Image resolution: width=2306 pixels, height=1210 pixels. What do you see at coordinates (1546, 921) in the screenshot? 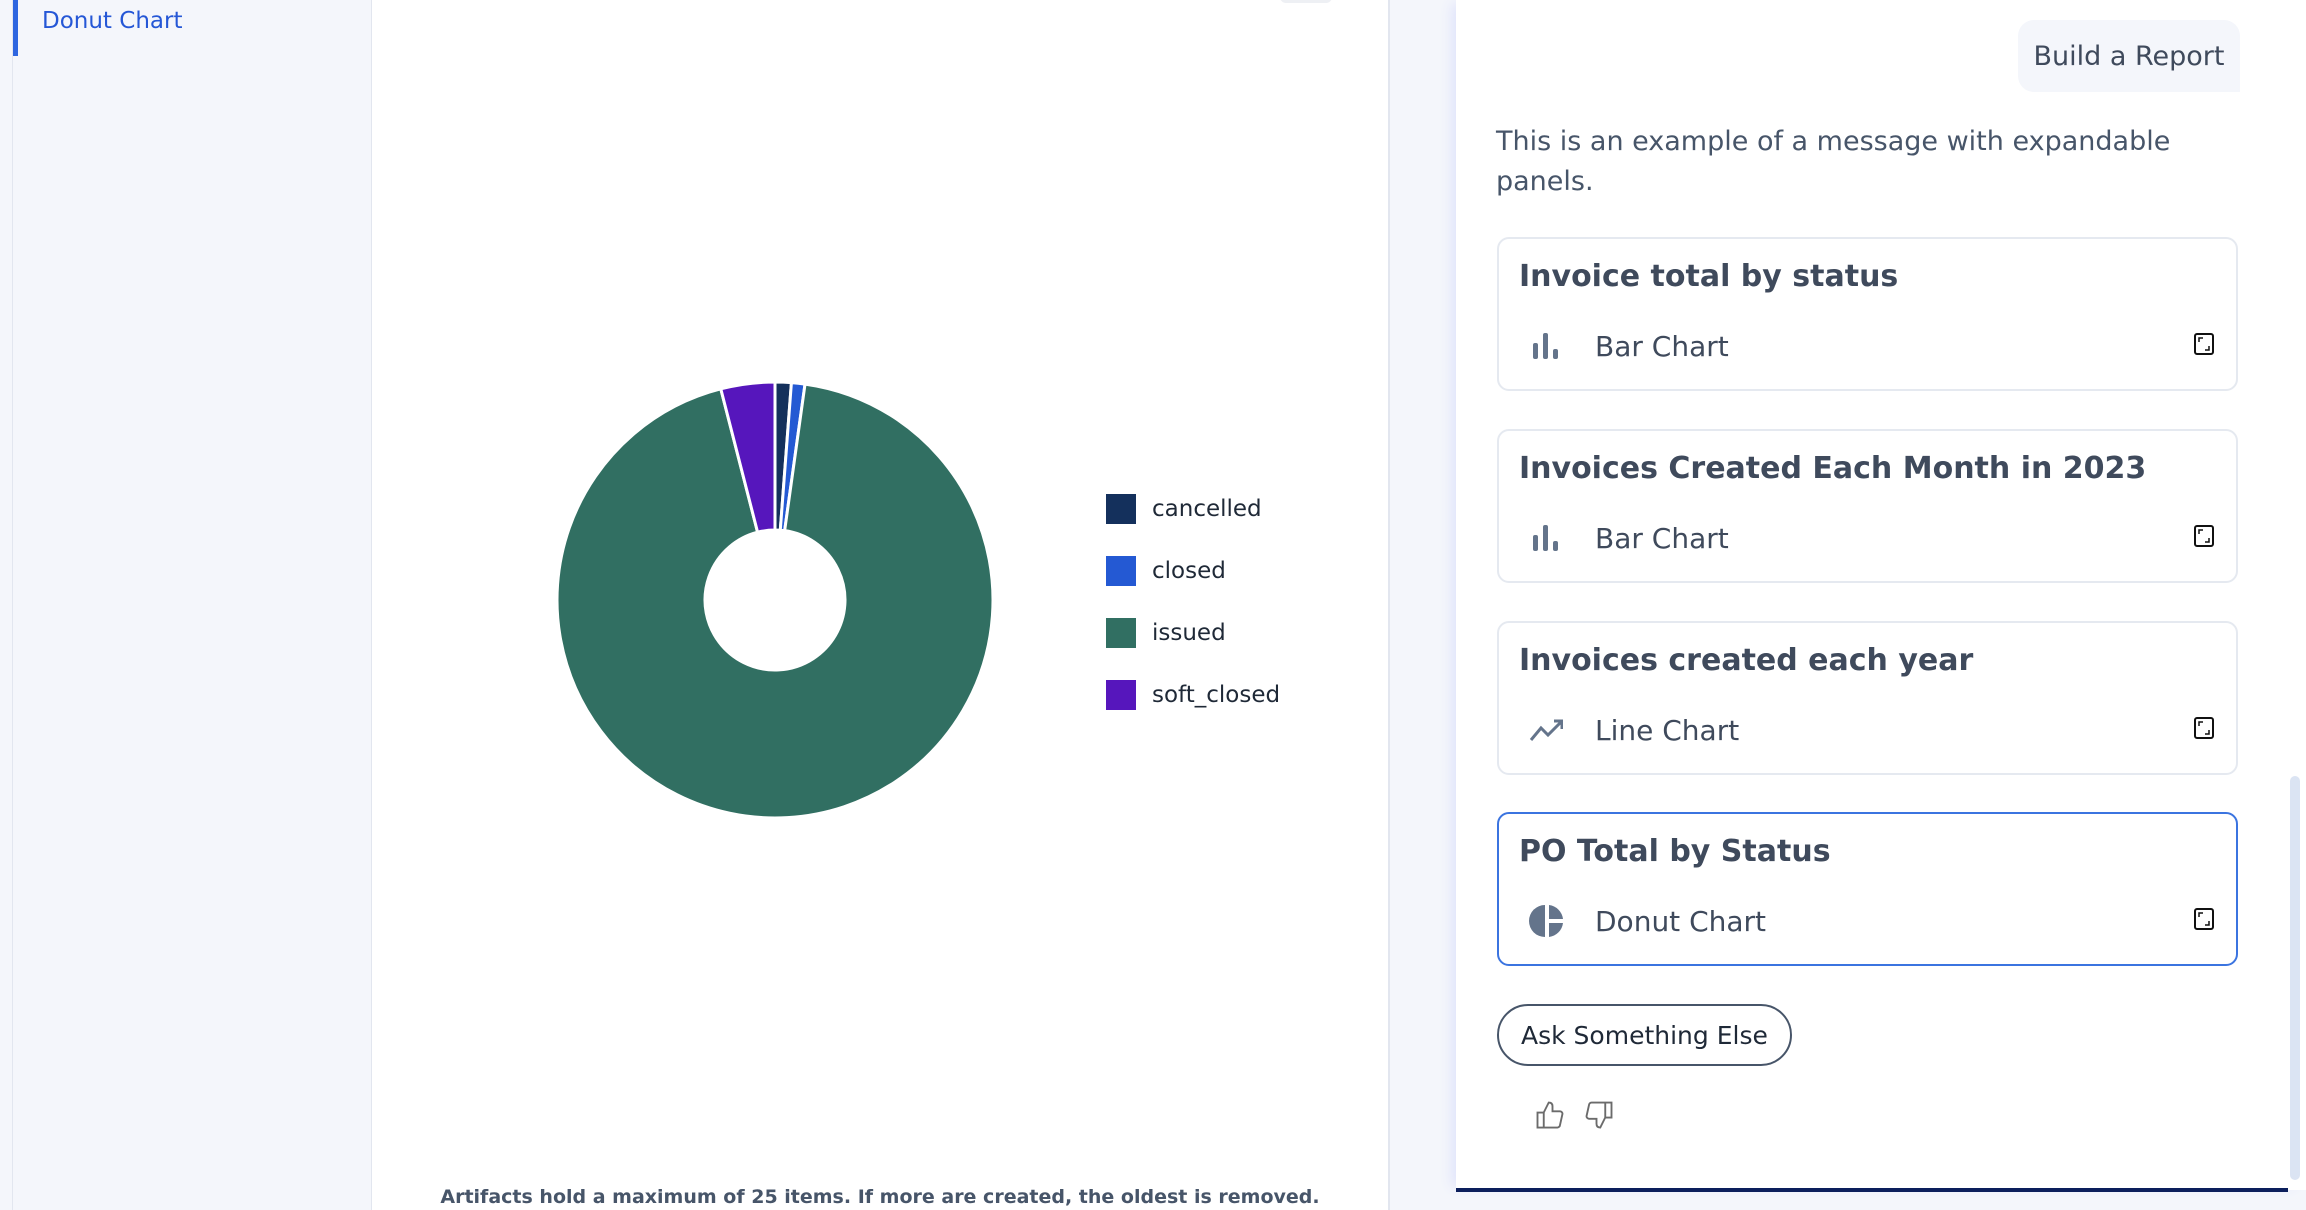
I see `pie-chart-icon` at bounding box center [1546, 921].